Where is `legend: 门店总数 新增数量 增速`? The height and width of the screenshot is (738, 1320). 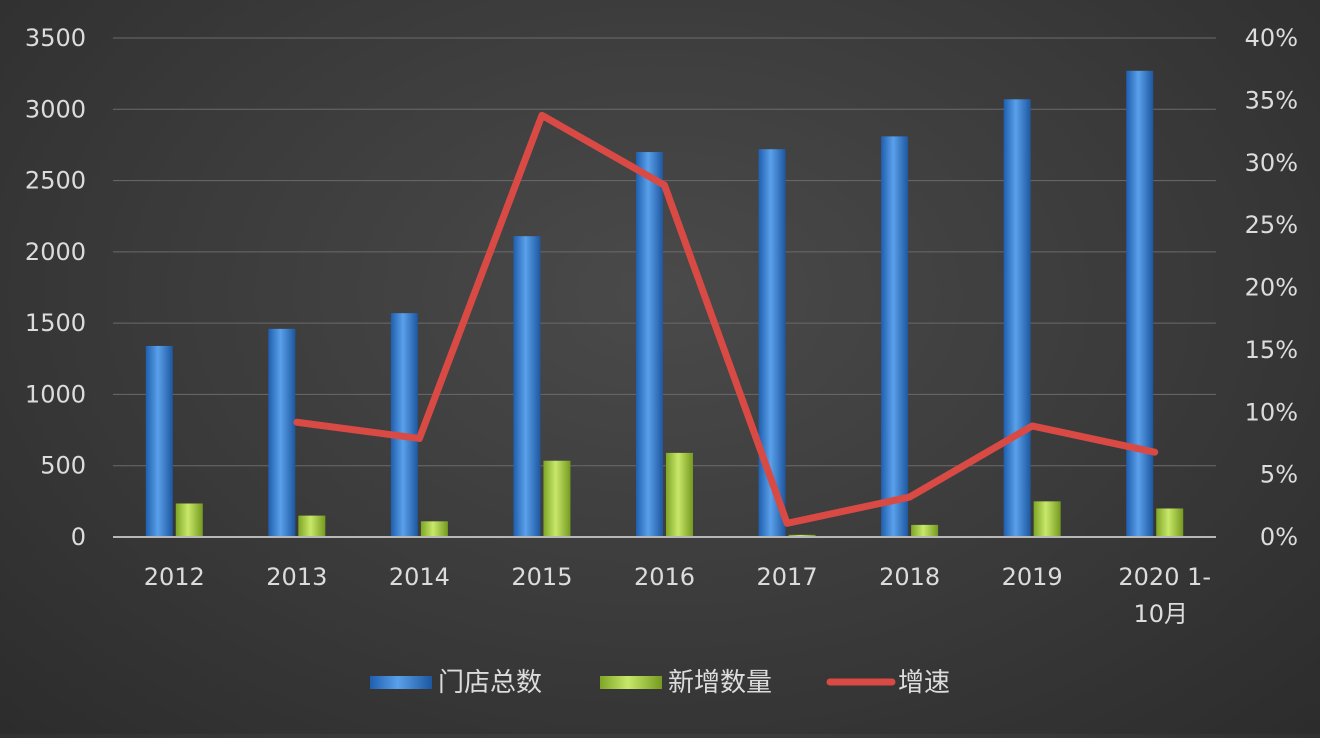
legend: 门店总数 新增数量 增速 is located at coordinates (660, 683).